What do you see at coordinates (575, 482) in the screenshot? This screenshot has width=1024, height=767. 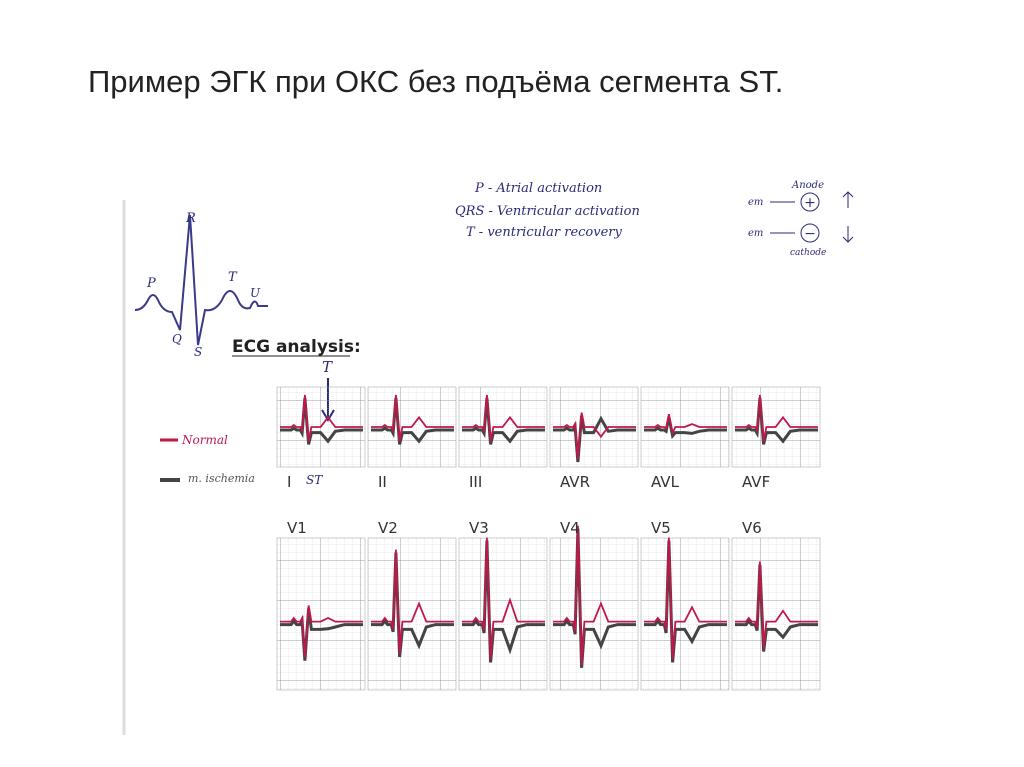 I see `lead-label: AVR` at bounding box center [575, 482].